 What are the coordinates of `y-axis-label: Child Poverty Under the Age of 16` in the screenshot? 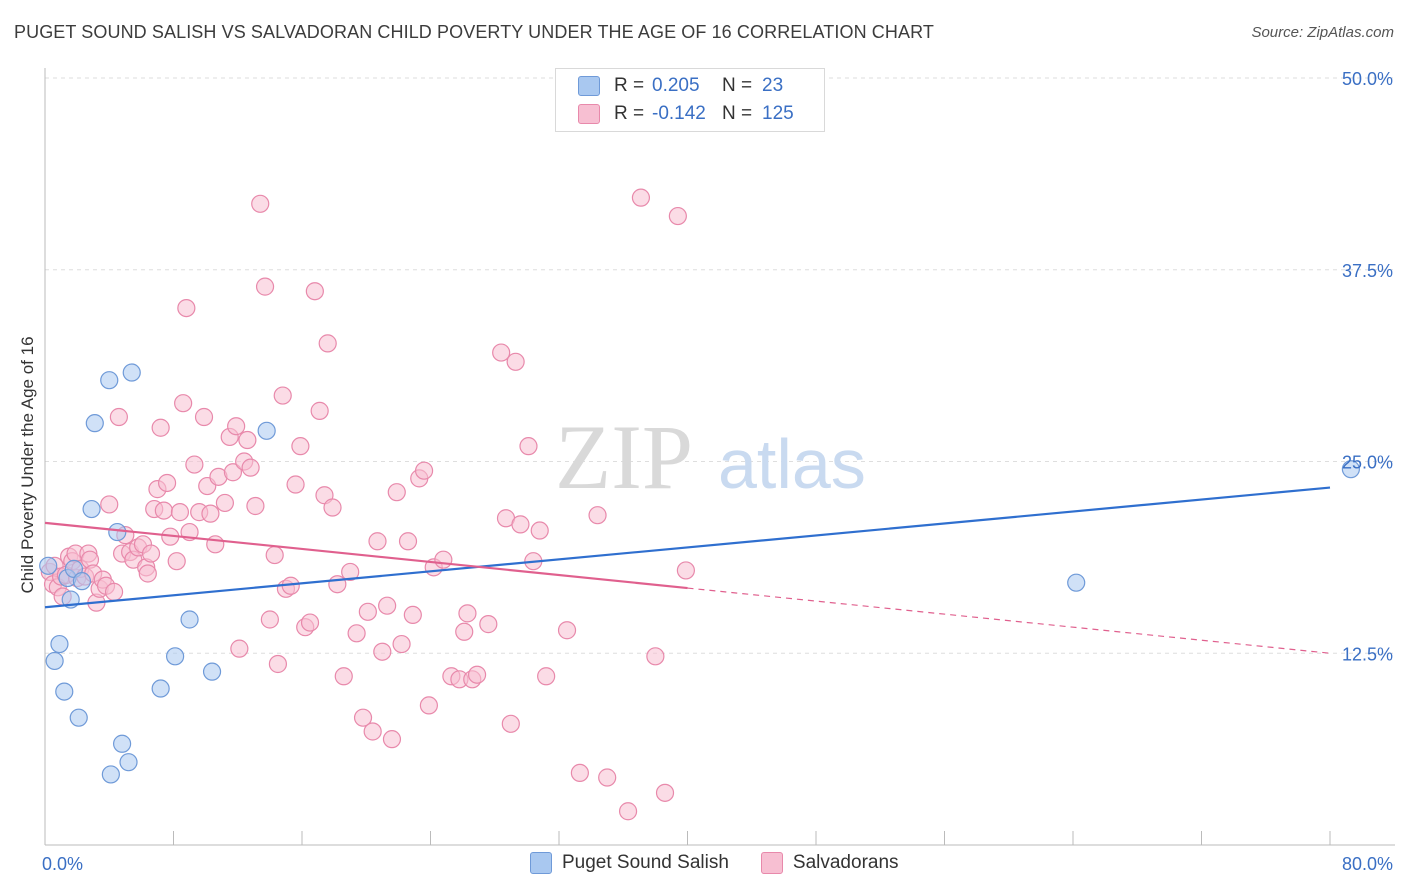 It's located at (27, 465).